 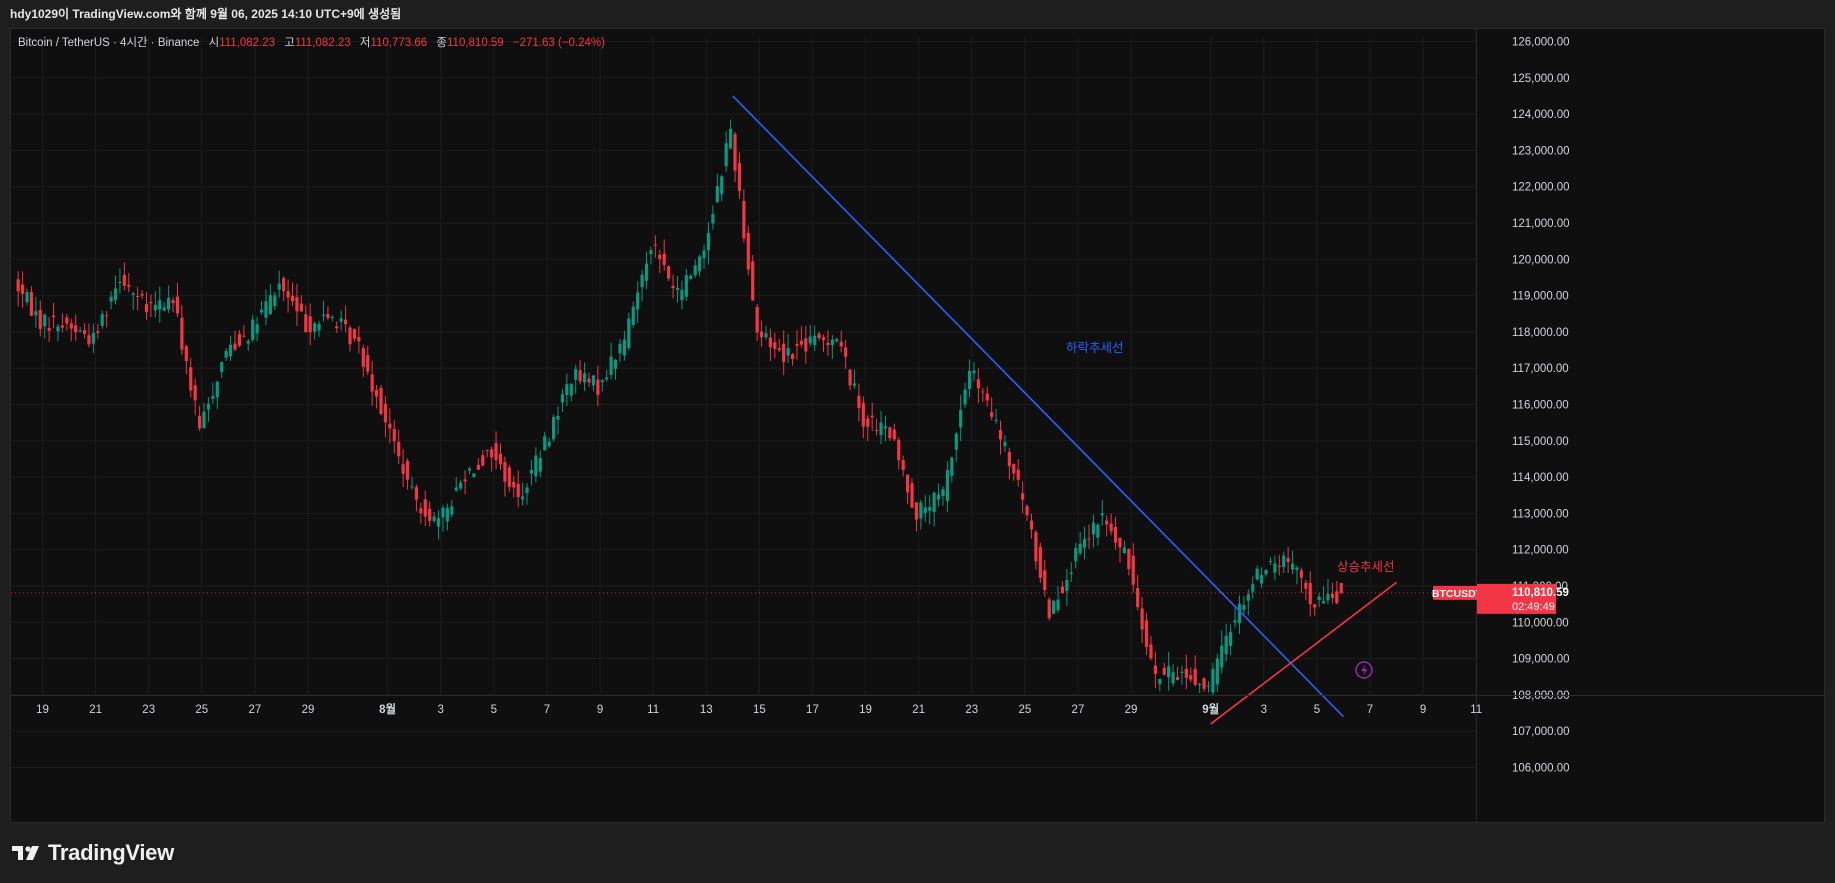 I want to click on low-value: 110,773.66, so click(x=399, y=43).